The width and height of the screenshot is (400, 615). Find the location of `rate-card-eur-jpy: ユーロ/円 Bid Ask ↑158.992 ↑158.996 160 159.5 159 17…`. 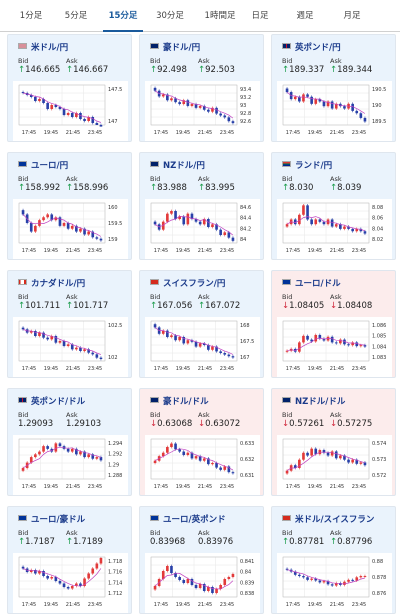

rate-card-eur-jpy: ユーロ/円 Bid Ask ↑158.992 ↑158.996 160 159.5 159 17… is located at coordinates (69, 206).